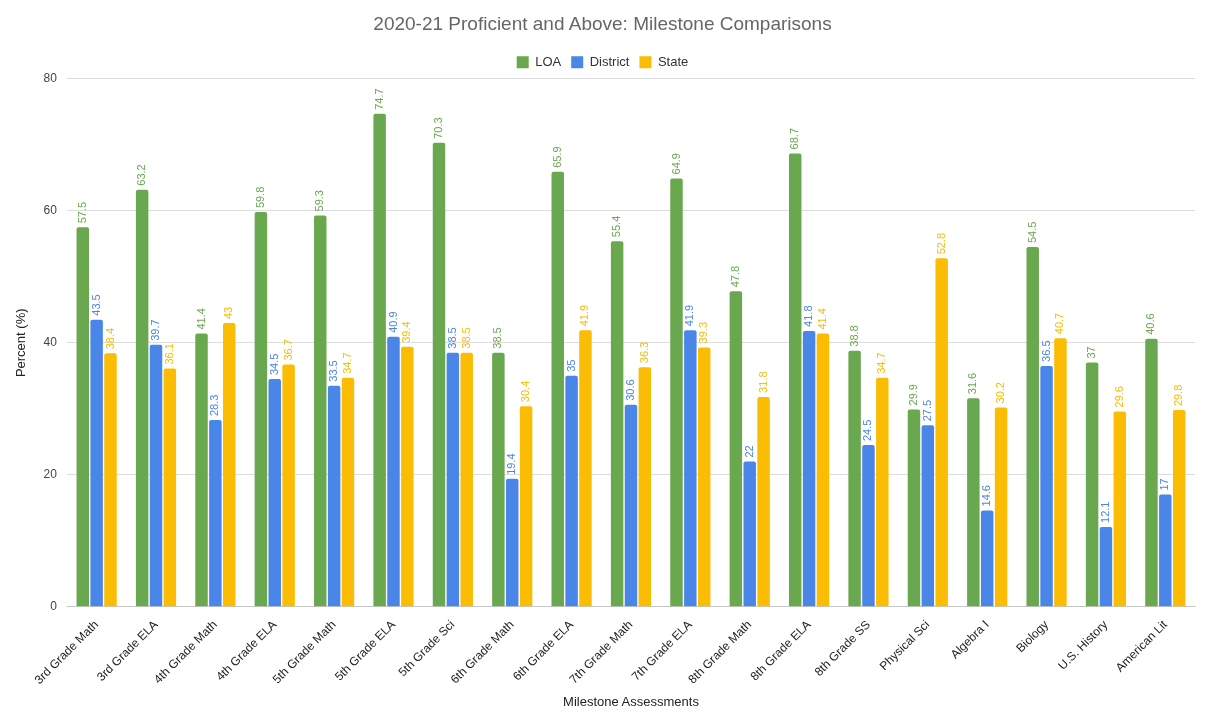 Image resolution: width=1215 pixels, height=724 pixels. I want to click on legend-label: LOA, so click(548, 61).